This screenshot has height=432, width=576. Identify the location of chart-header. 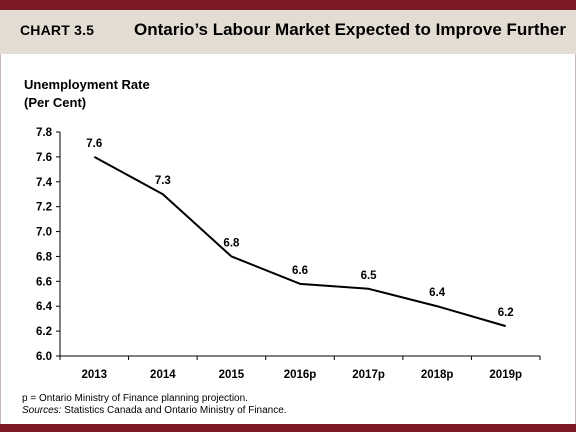
(288, 32).